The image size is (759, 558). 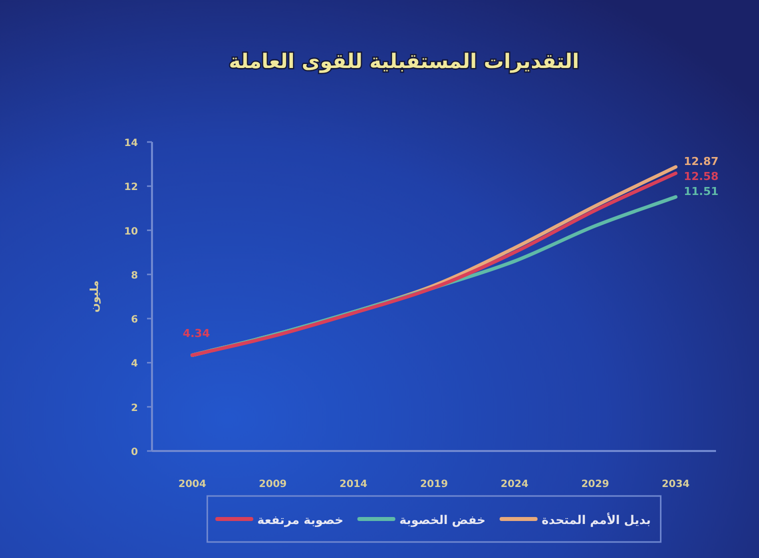 What do you see at coordinates (442, 520) in the screenshot?
I see `legend-label: خفض الخصوبة` at bounding box center [442, 520].